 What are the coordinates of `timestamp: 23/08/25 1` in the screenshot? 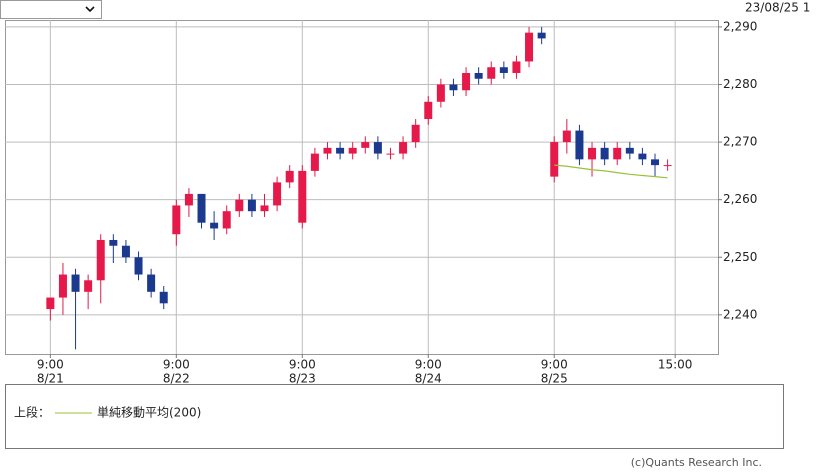 It's located at (777, 8).